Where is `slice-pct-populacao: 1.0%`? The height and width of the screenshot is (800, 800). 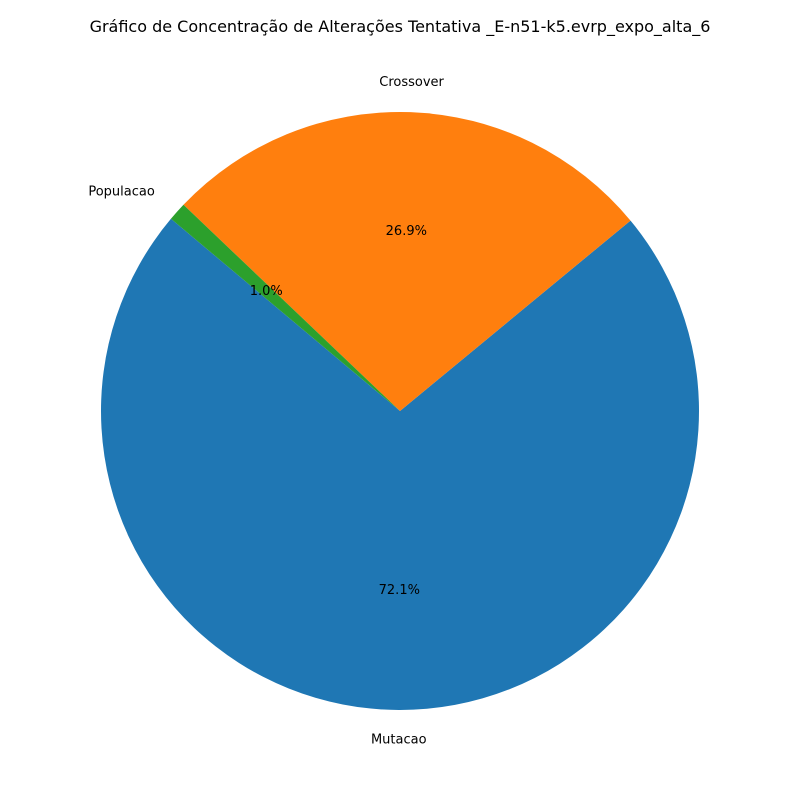 slice-pct-populacao: 1.0% is located at coordinates (266, 291).